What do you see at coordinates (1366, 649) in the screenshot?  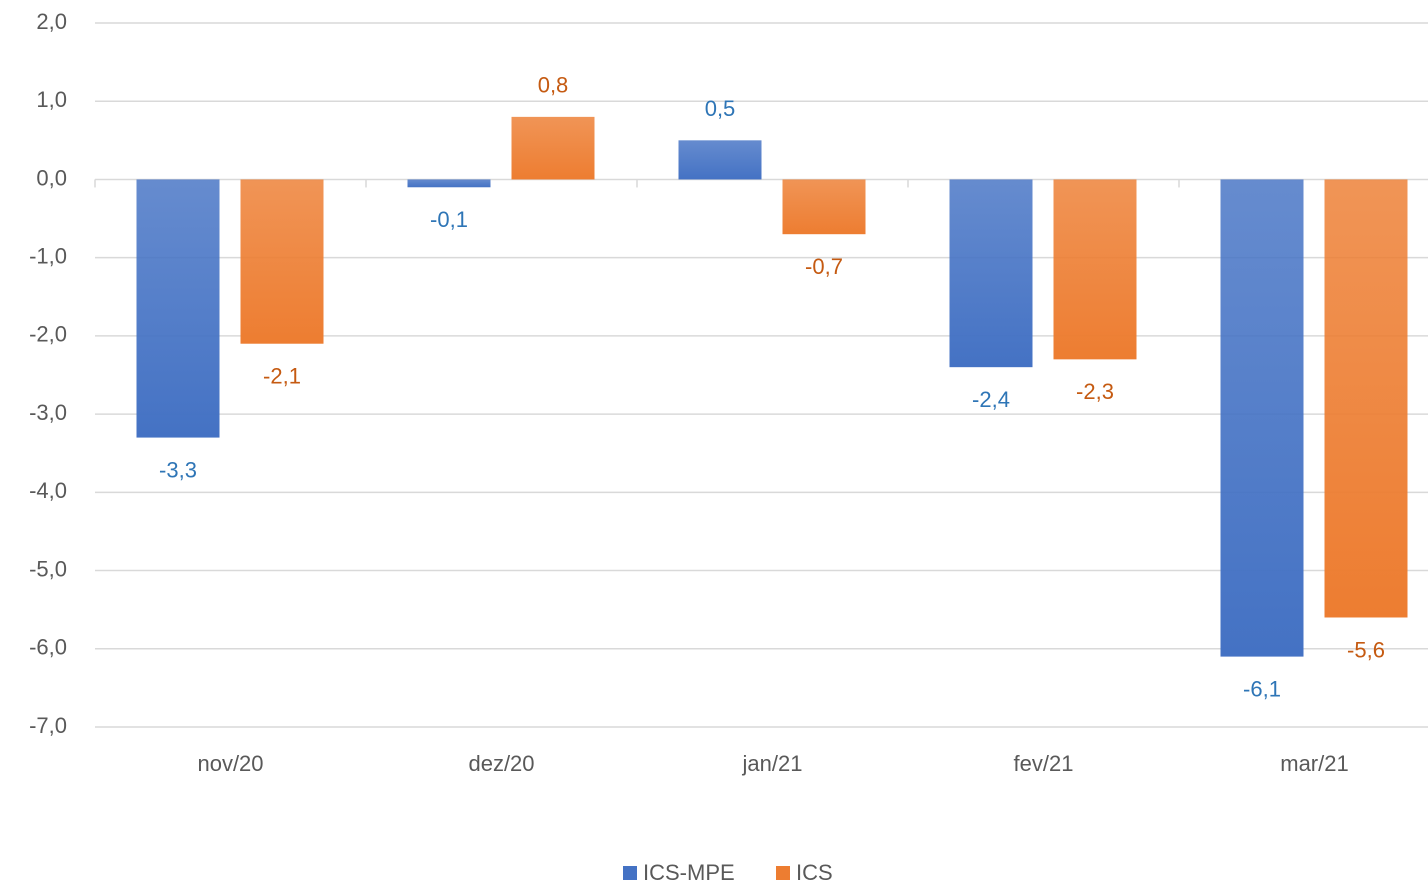 I see `data-label: -5,6` at bounding box center [1366, 649].